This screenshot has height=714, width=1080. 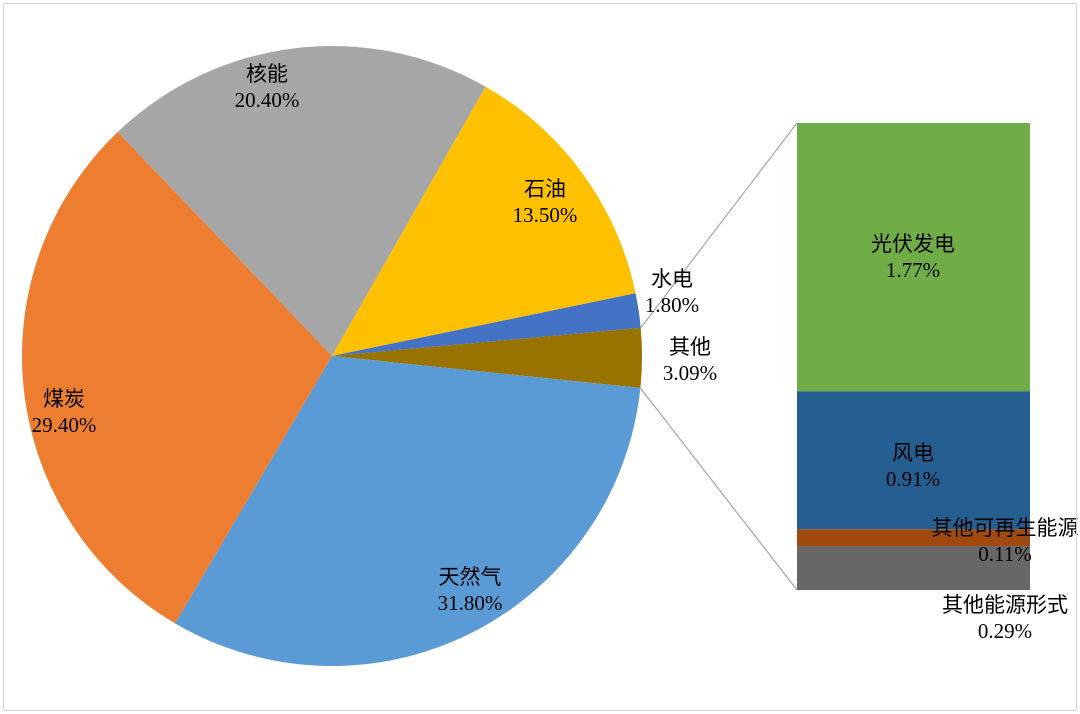 I want to click on label-wind-value: 0.91%, so click(x=913, y=479).